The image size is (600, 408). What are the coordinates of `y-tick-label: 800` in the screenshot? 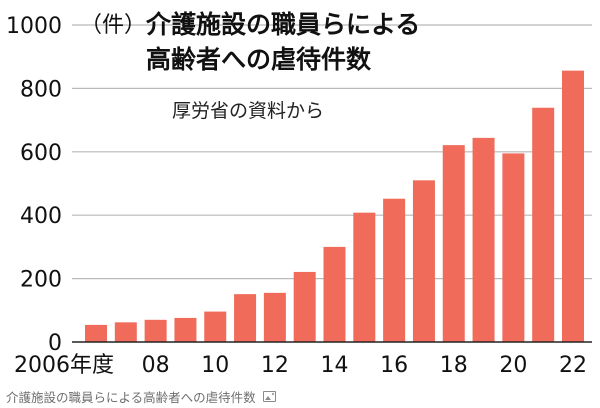 It's located at (41, 89).